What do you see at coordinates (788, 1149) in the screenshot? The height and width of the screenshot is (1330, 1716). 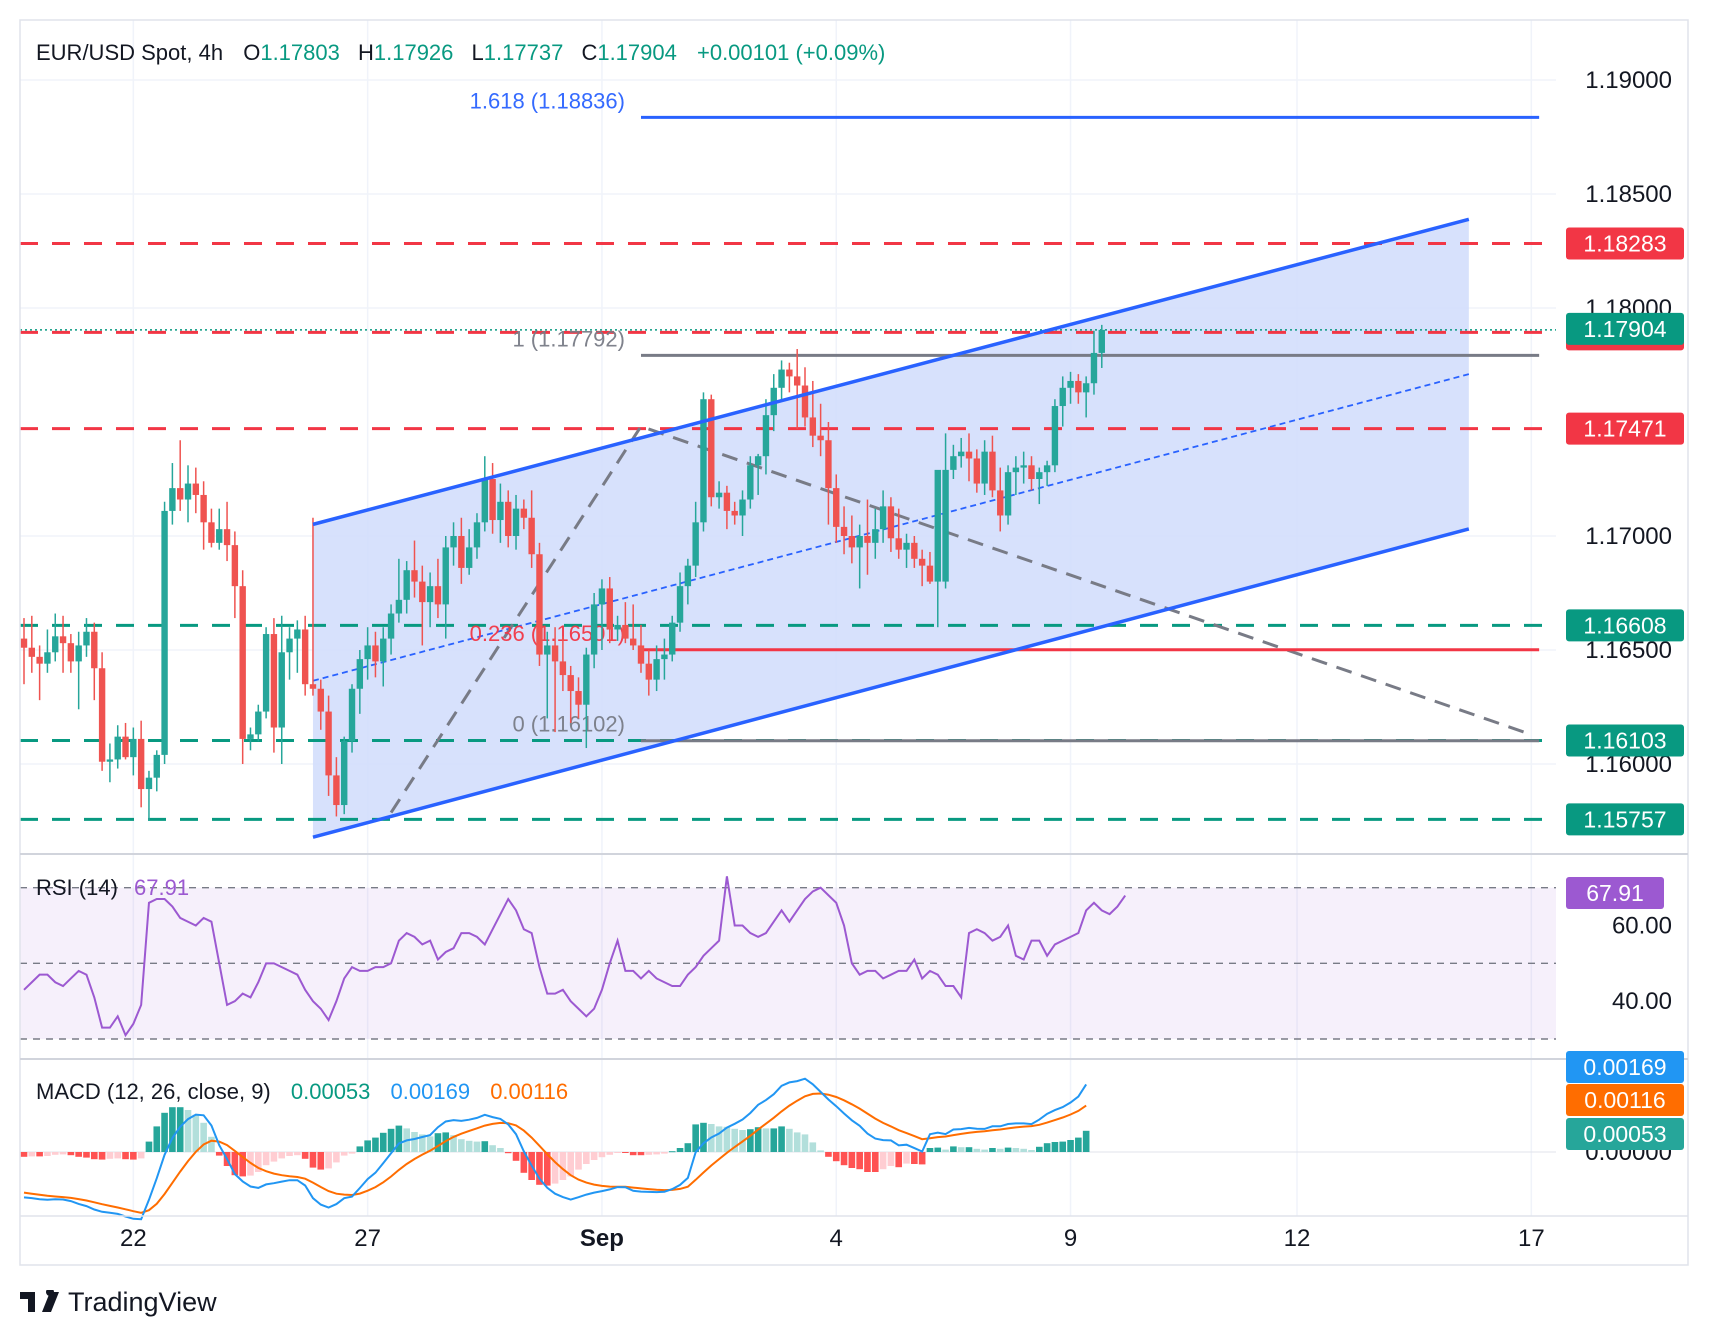 I see `macd-panel` at bounding box center [788, 1149].